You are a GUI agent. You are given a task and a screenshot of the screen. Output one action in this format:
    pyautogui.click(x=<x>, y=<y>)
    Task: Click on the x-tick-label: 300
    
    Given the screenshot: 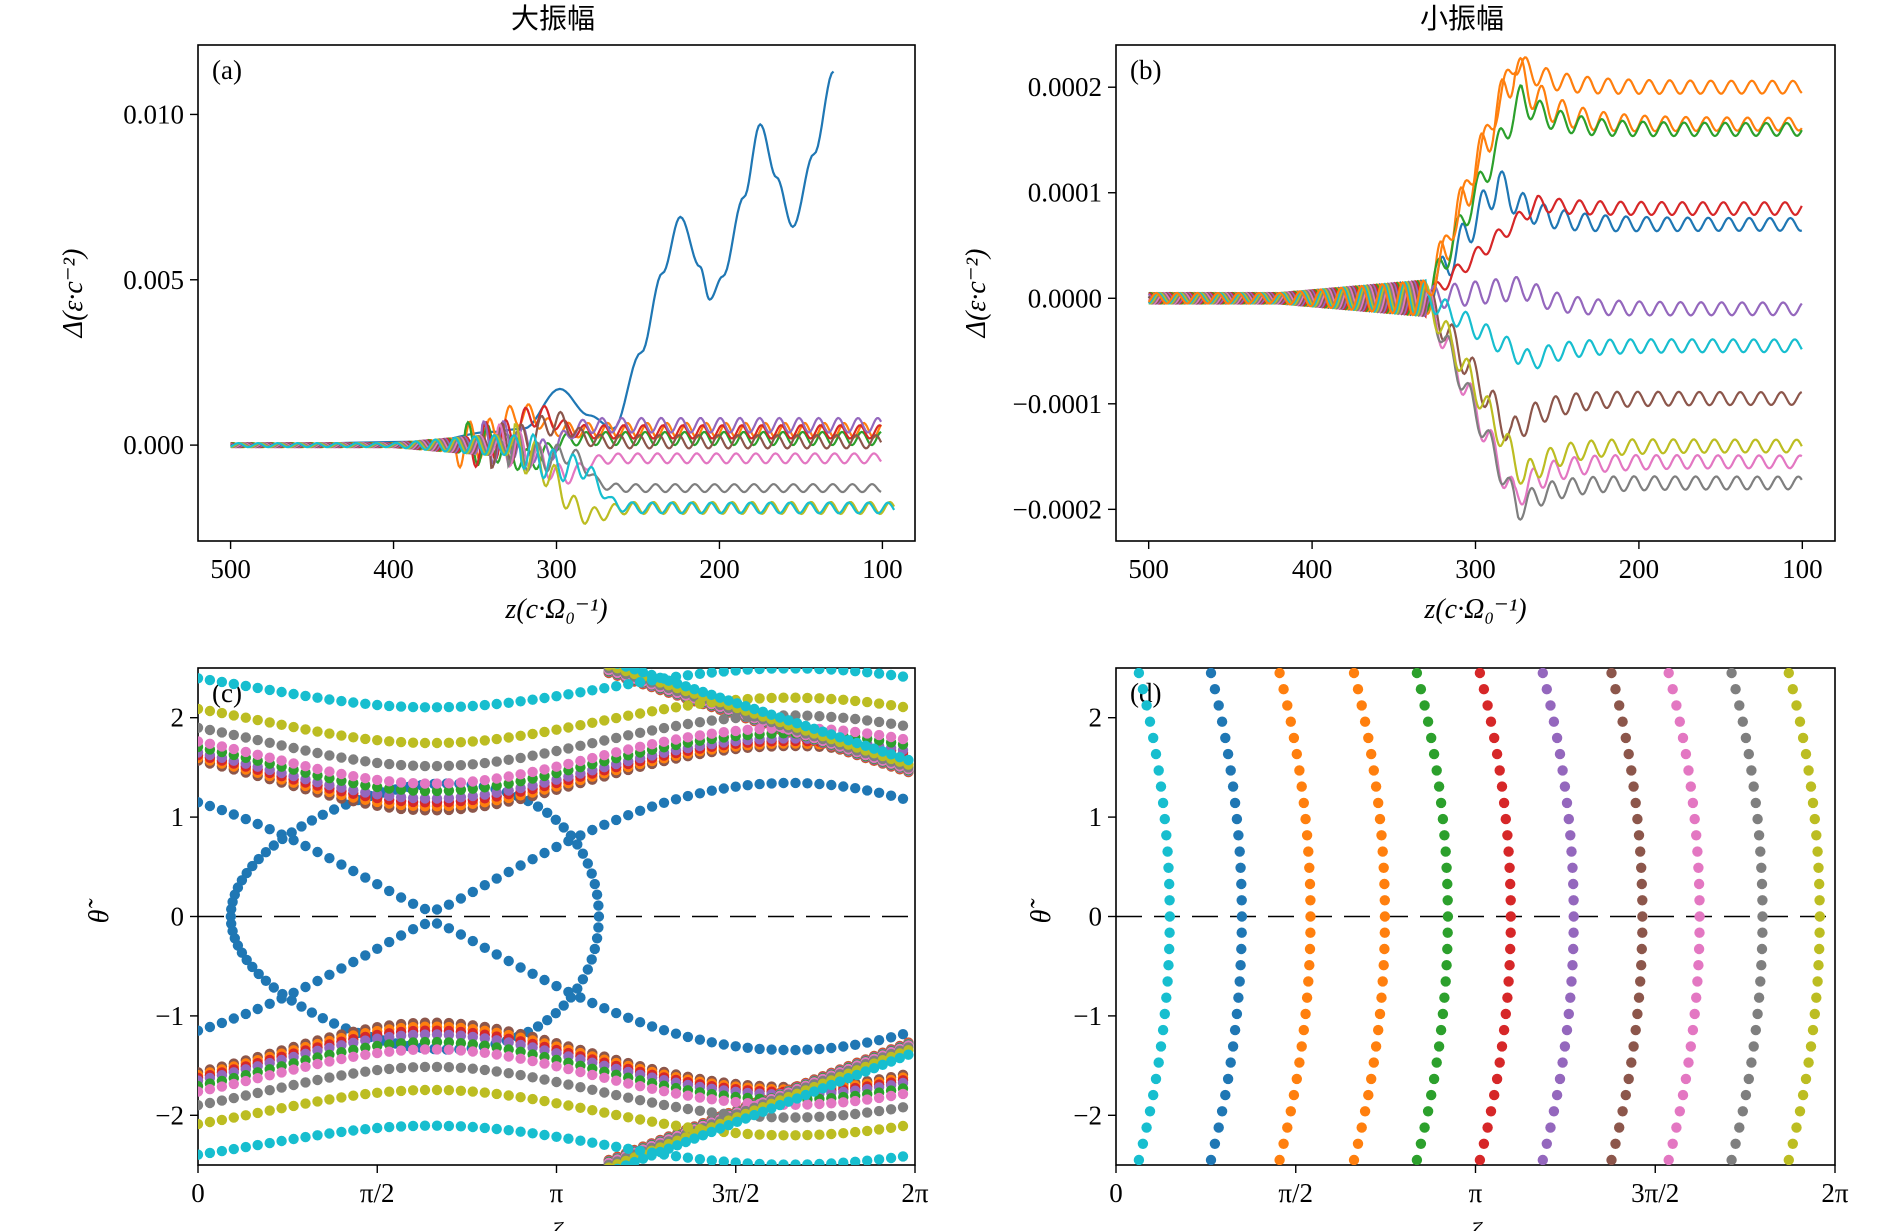 What is the action you would take?
    pyautogui.click(x=1475, y=569)
    